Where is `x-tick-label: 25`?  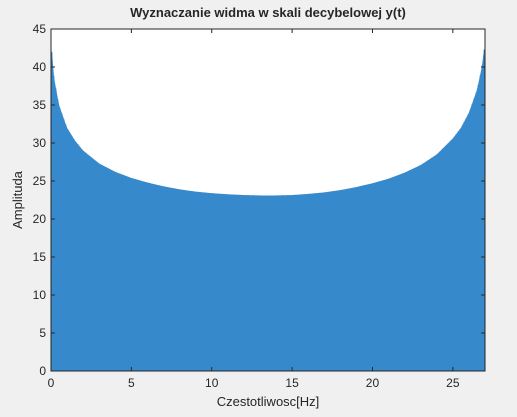
x-tick-label: 25 is located at coordinates (453, 383).